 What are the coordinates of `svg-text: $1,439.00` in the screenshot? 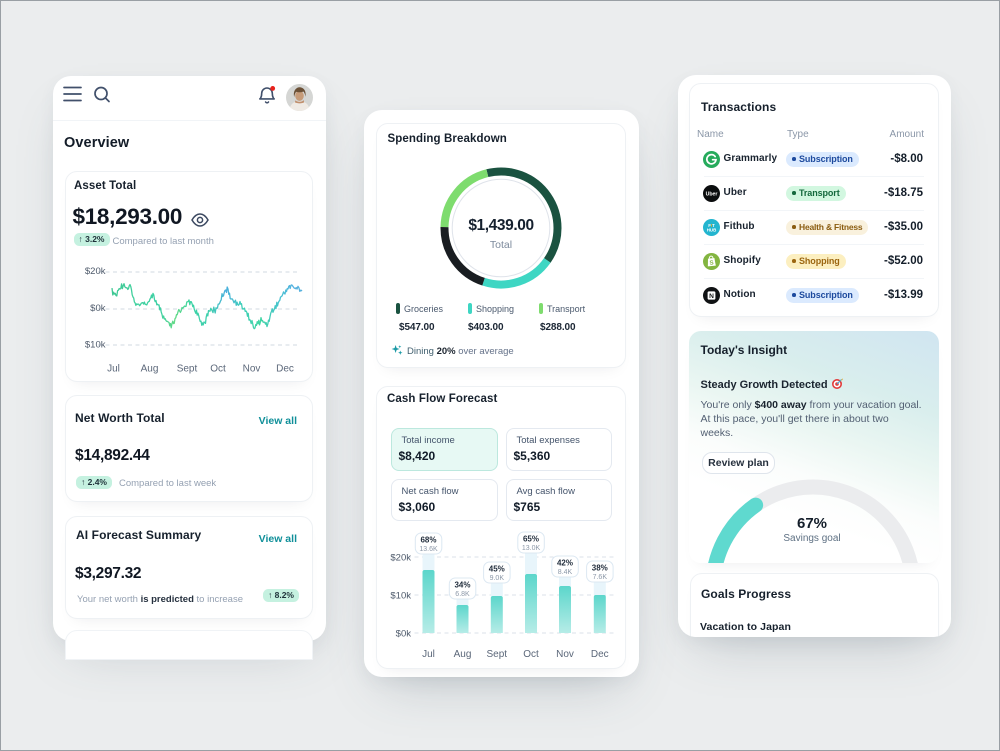 It's located at (500, 225).